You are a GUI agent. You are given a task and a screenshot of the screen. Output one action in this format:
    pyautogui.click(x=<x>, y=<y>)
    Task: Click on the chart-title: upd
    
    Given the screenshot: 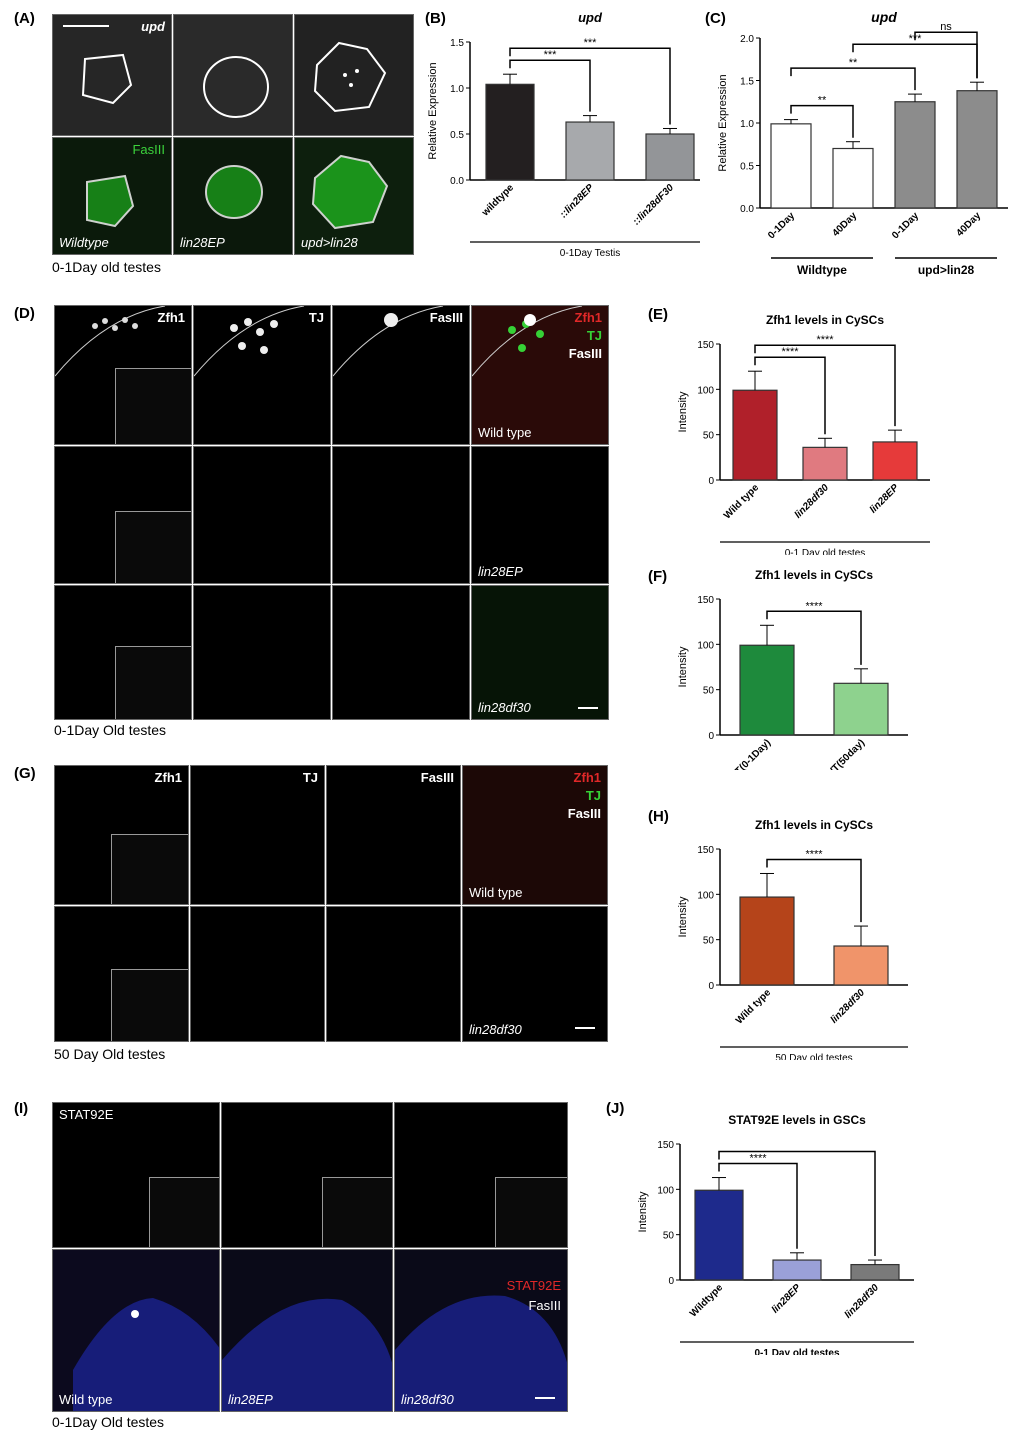 What is the action you would take?
    pyautogui.click(x=884, y=17)
    